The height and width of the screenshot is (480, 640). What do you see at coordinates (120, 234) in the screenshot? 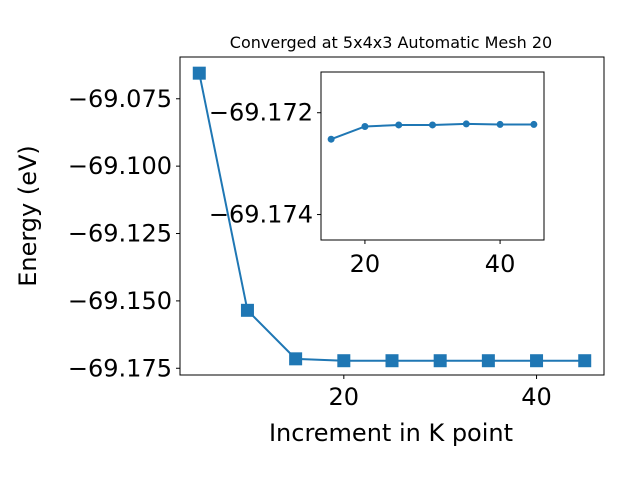
I see `y-tick-label: −69.125` at bounding box center [120, 234].